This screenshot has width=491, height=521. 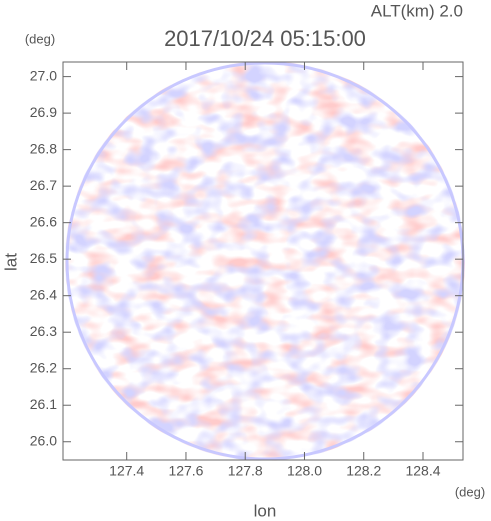 I want to click on y-tick-label: 26.6, so click(x=43, y=221).